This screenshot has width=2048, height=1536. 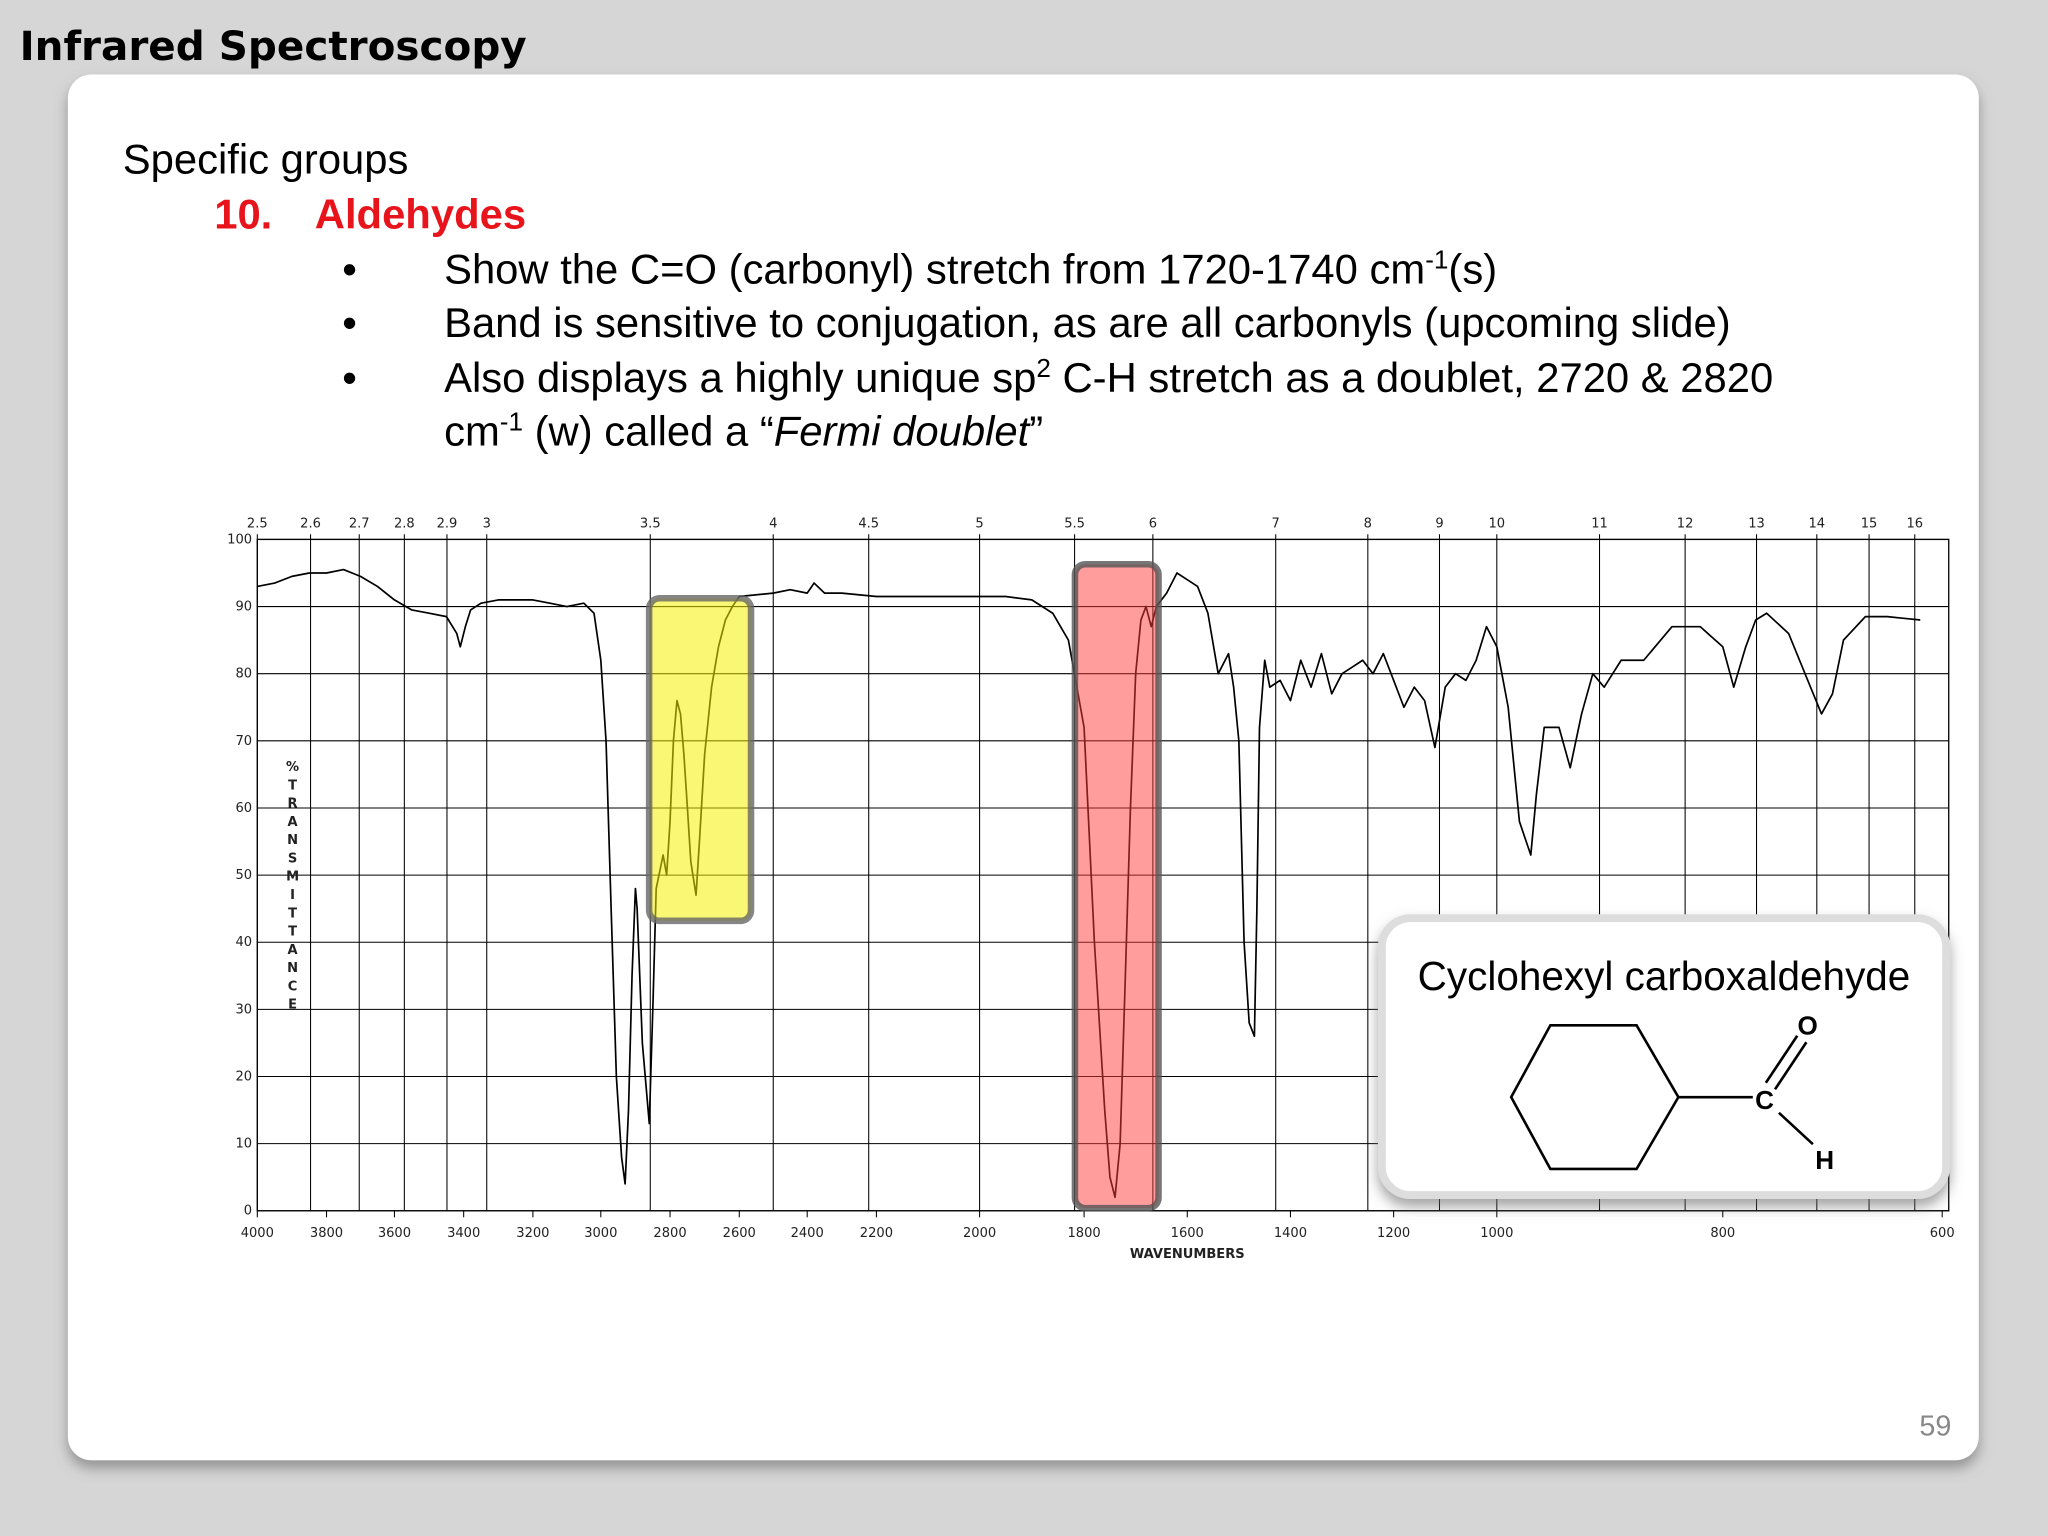 What do you see at coordinates (243, 1144) in the screenshot?
I see `y-tick-label: 10` at bounding box center [243, 1144].